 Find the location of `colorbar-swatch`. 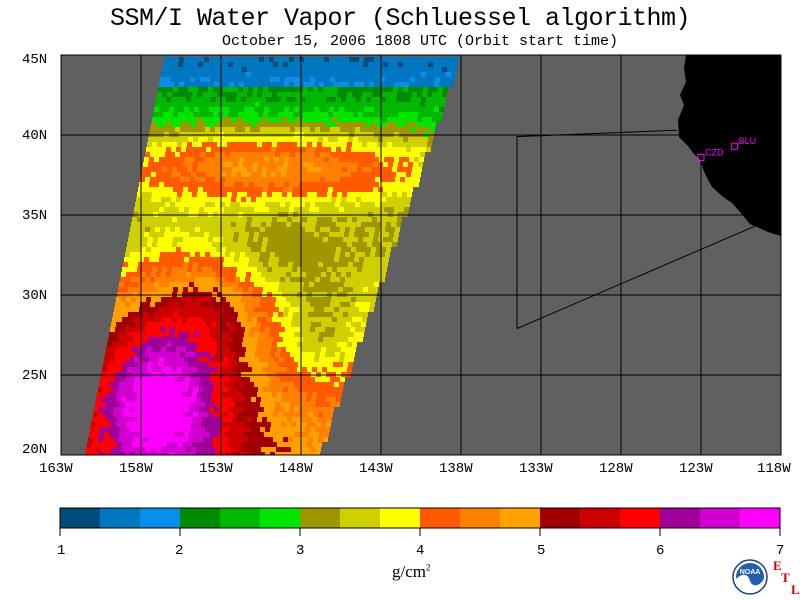

colorbar-swatch is located at coordinates (640, 518).